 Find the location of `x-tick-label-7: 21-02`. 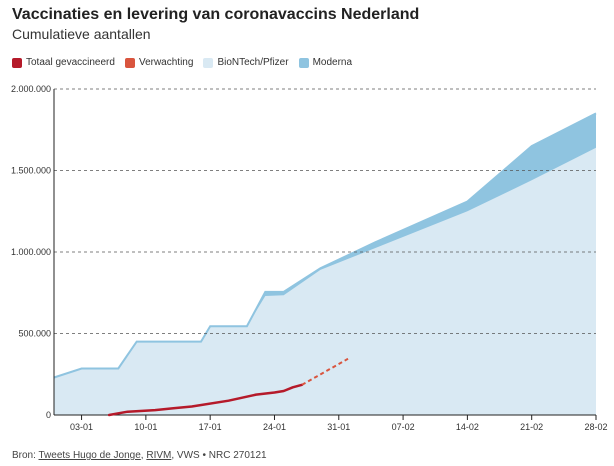

x-tick-label-7: 21-02 is located at coordinates (531, 427).